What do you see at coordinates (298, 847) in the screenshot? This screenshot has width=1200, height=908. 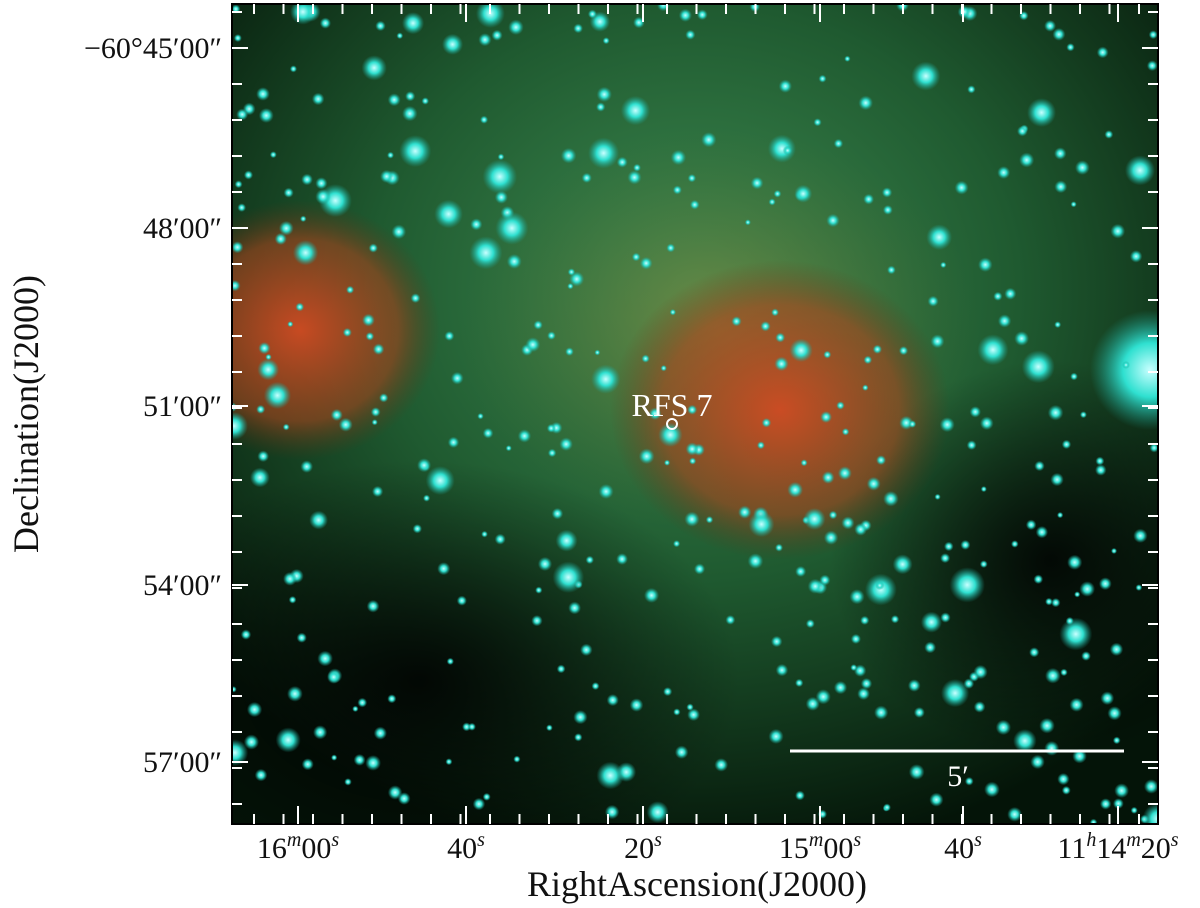 I see `x-tick-label: 16m00s` at bounding box center [298, 847].